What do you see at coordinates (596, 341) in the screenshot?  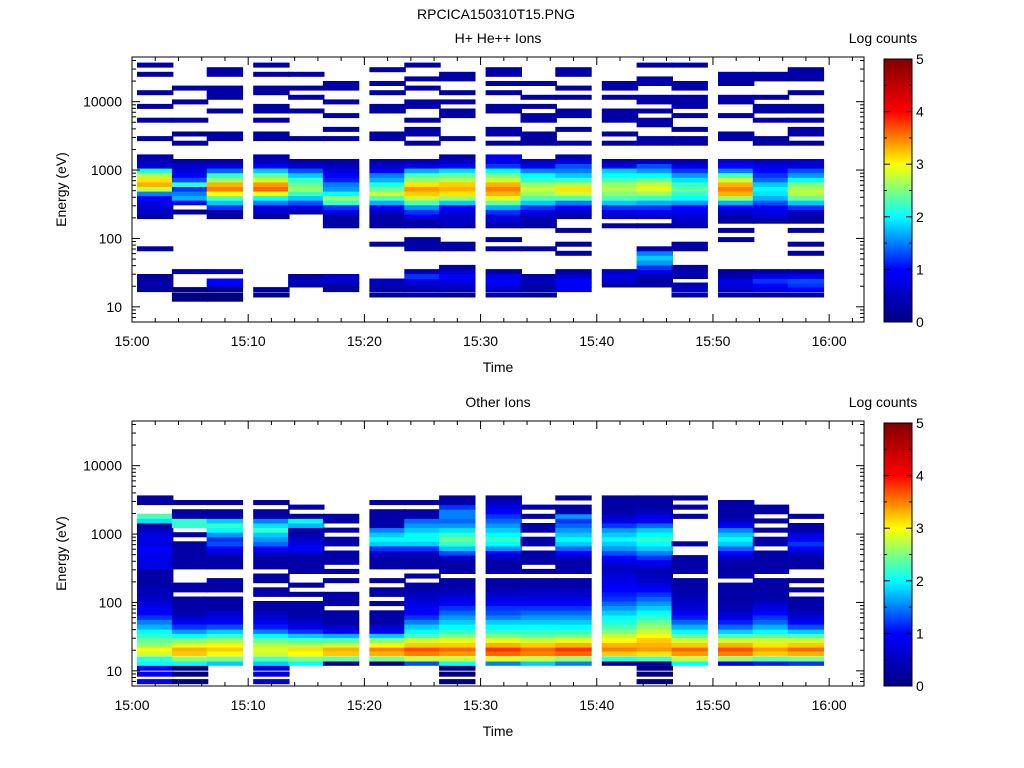 I see `x-tick-label: 15:40` at bounding box center [596, 341].